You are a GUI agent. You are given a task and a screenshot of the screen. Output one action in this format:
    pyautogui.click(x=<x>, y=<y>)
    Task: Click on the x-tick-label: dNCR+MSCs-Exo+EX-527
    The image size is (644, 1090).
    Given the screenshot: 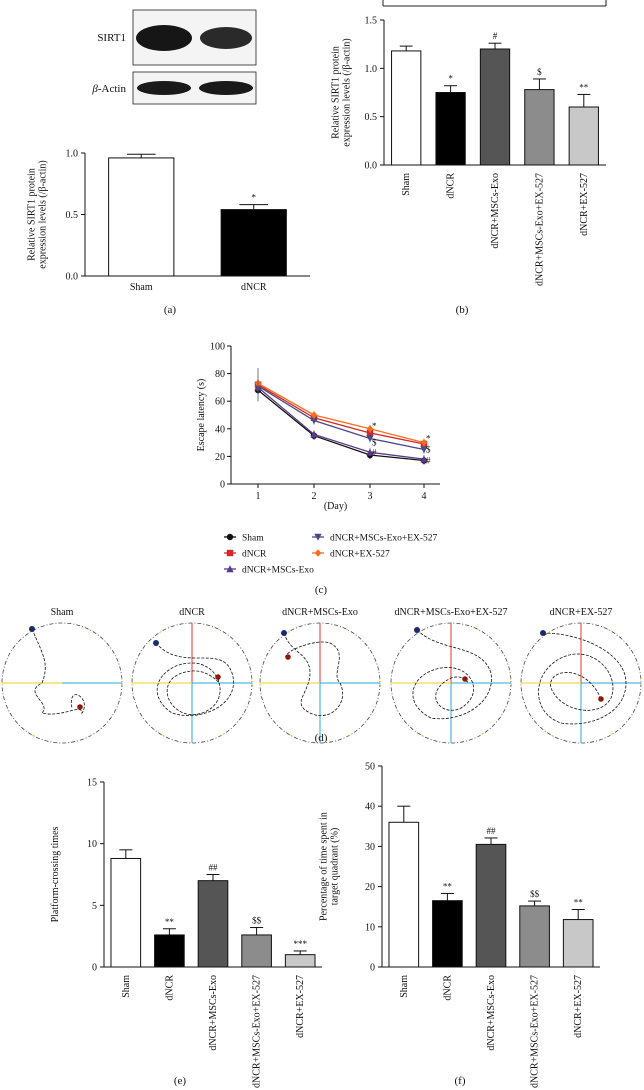 What is the action you would take?
    pyautogui.click(x=257, y=1031)
    